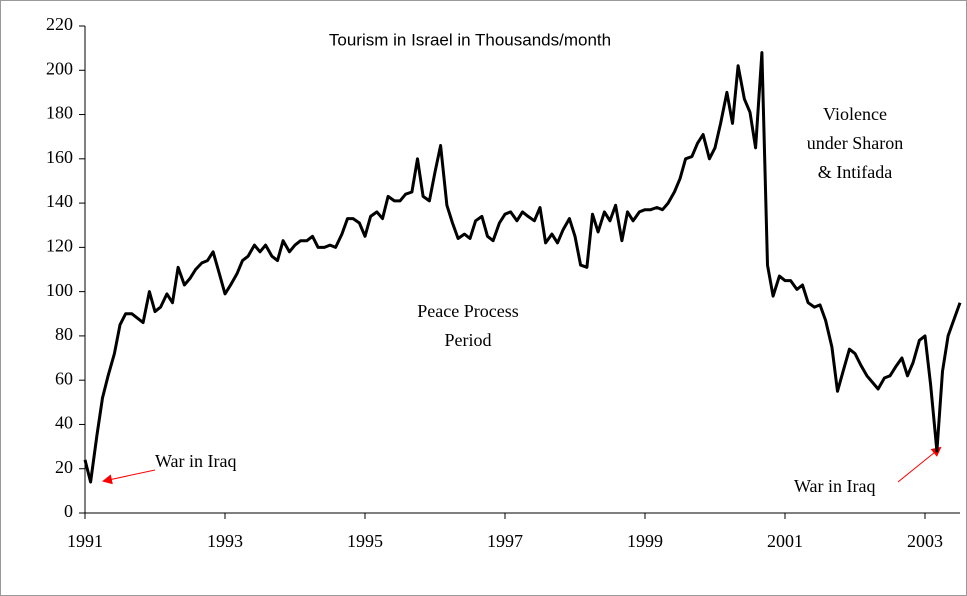 Image resolution: width=967 pixels, height=596 pixels. I want to click on annotation: & Intifada, so click(855, 172).